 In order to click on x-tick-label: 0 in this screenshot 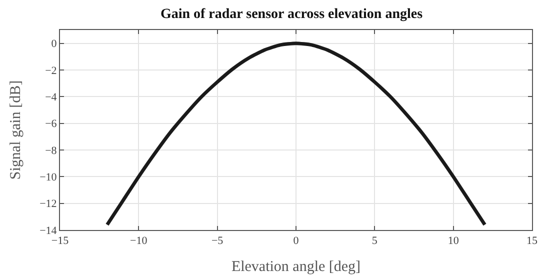, I will do `click(296, 241)`.